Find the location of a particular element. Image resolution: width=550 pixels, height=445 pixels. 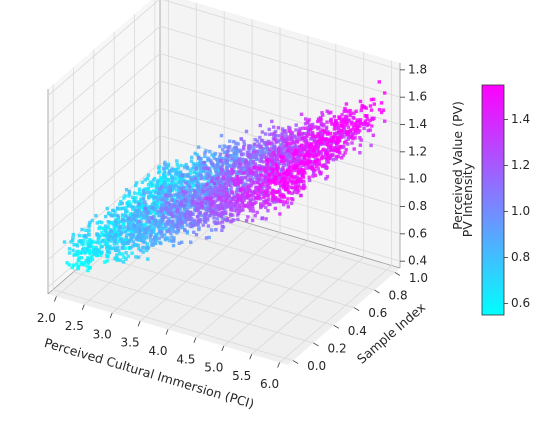

x-tick-label: 6.0 is located at coordinates (269, 384).